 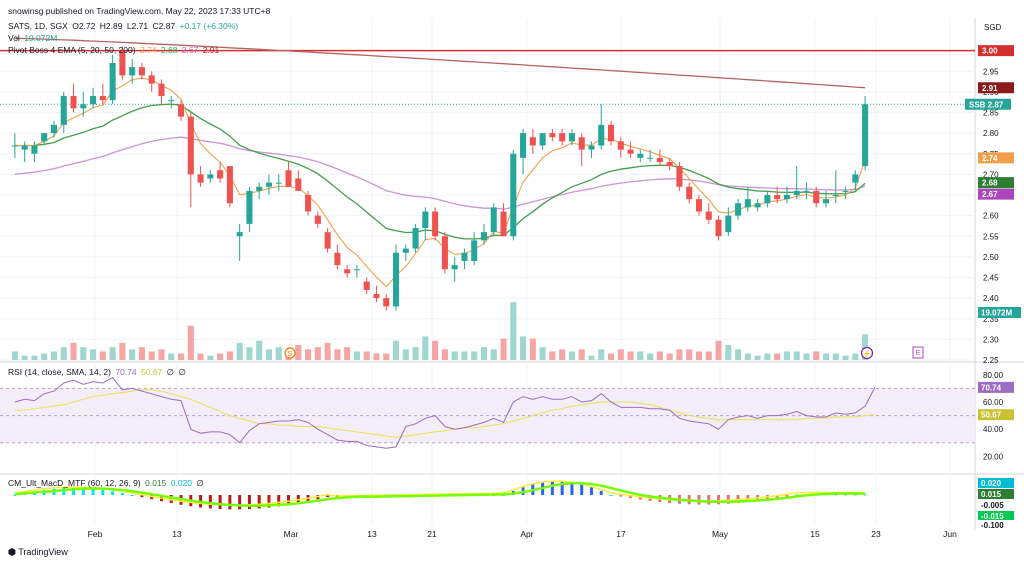 What do you see at coordinates (990, 88) in the screenshot?
I see `ema200-price-badge-text: 2.91` at bounding box center [990, 88].